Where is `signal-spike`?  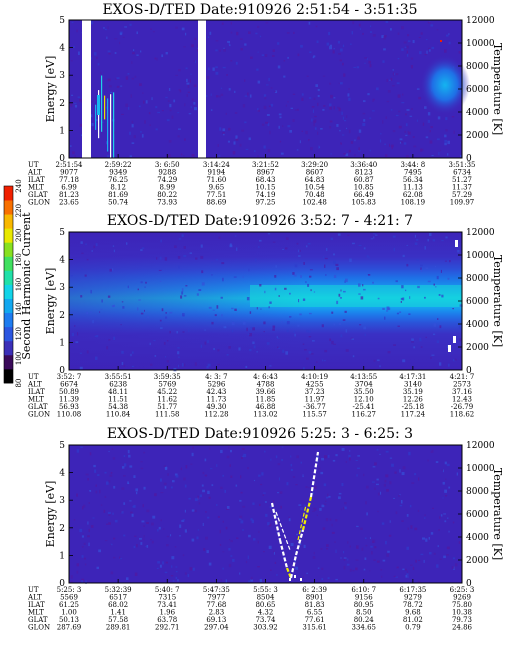 signal-spike is located at coordinates (96, 117).